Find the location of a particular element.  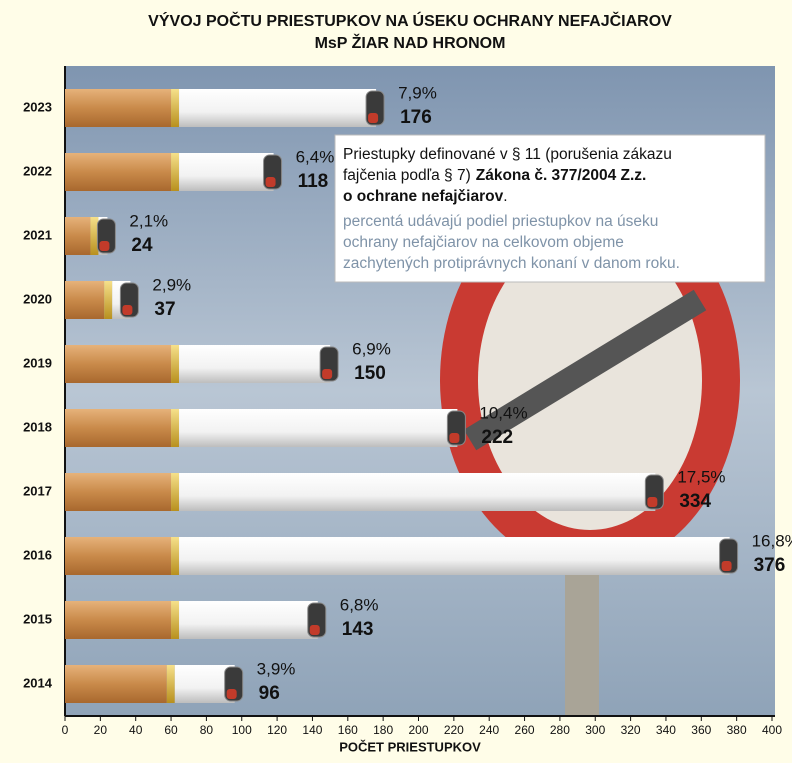

y-tick-label: 2019 is located at coordinates (37, 362).